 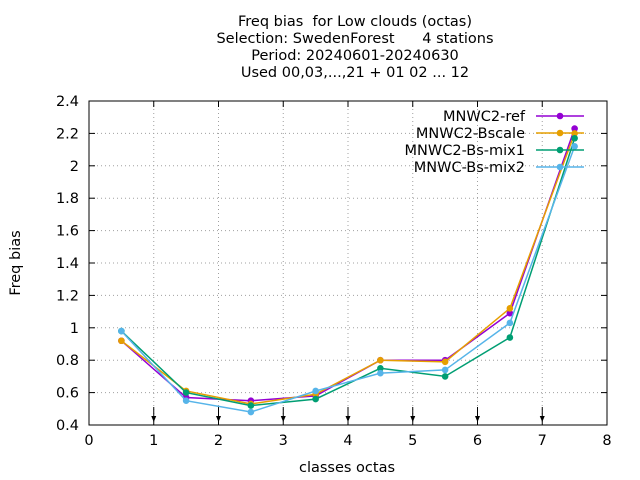 I want to click on y-axis-label: Freq bias, so click(x=16, y=262).